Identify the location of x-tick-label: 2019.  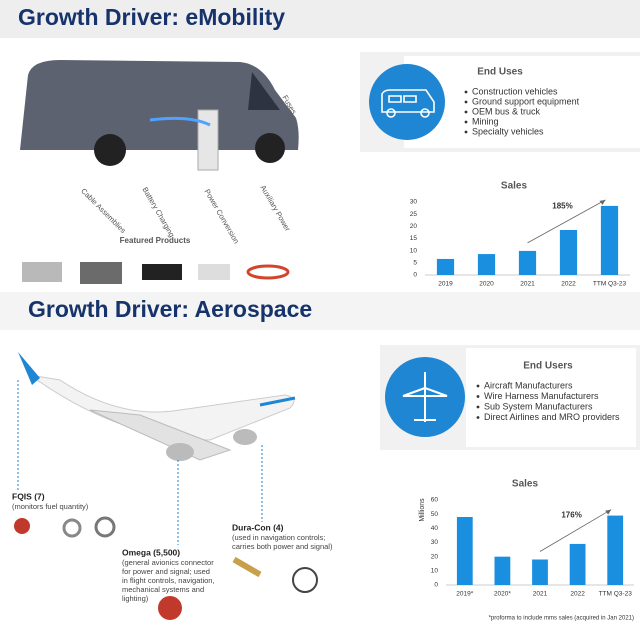
(445, 284).